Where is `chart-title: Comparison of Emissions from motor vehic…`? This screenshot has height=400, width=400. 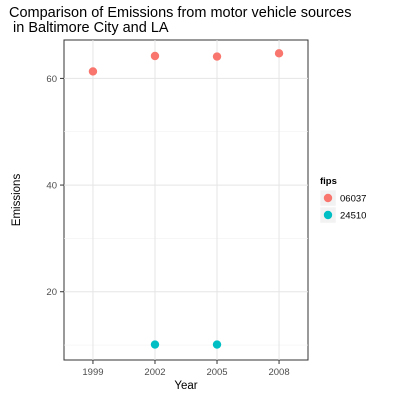 chart-title: Comparison of Emissions from motor vehic… is located at coordinates (180, 20).